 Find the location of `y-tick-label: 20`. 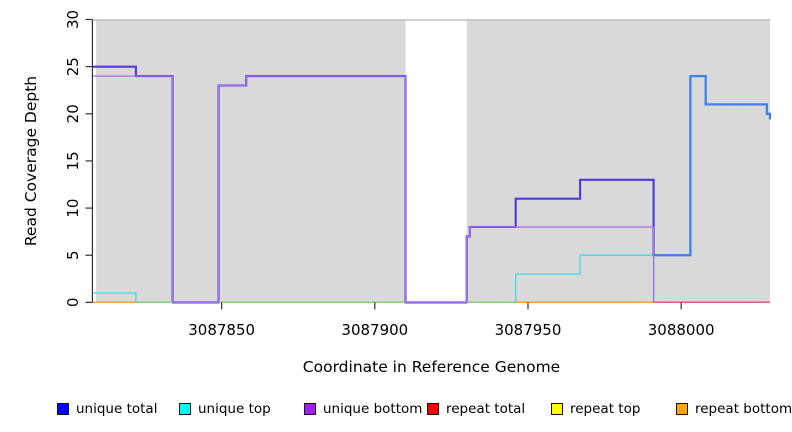

y-tick-label: 20 is located at coordinates (73, 113).